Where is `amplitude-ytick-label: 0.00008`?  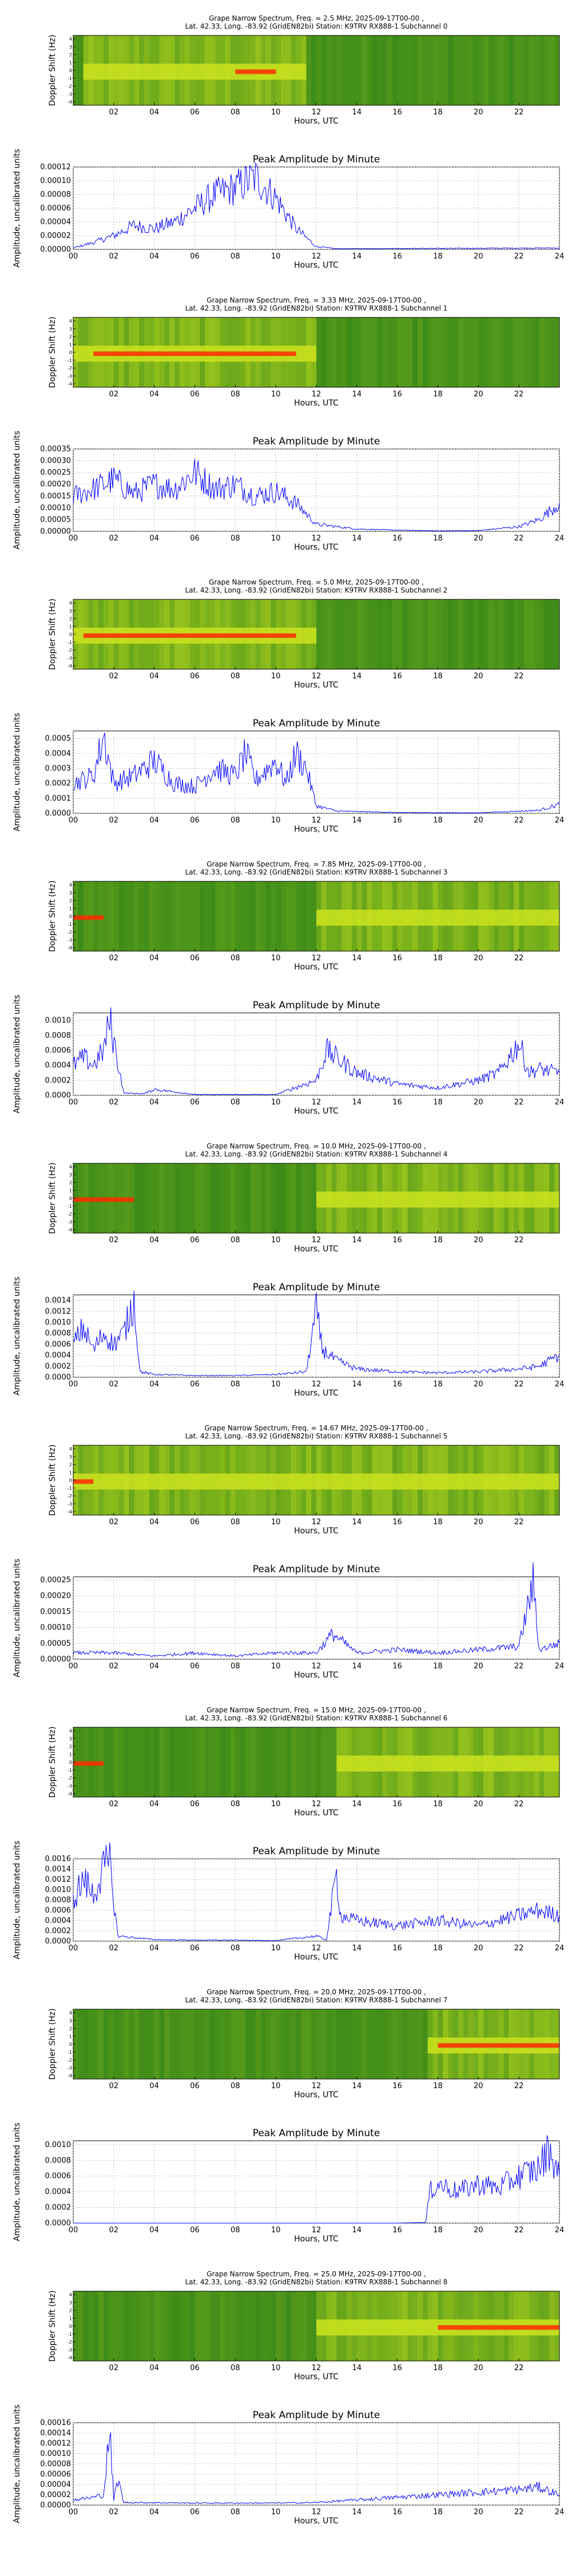 amplitude-ytick-label: 0.00008 is located at coordinates (55, 195).